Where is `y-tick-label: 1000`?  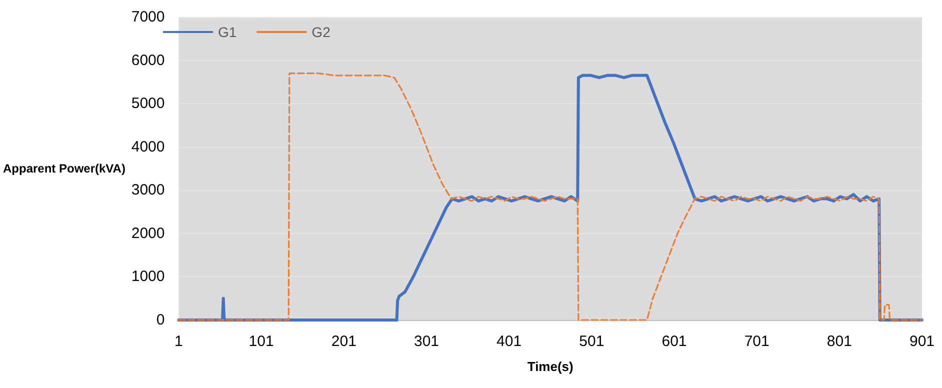 y-tick-label: 1000 is located at coordinates (148, 277).